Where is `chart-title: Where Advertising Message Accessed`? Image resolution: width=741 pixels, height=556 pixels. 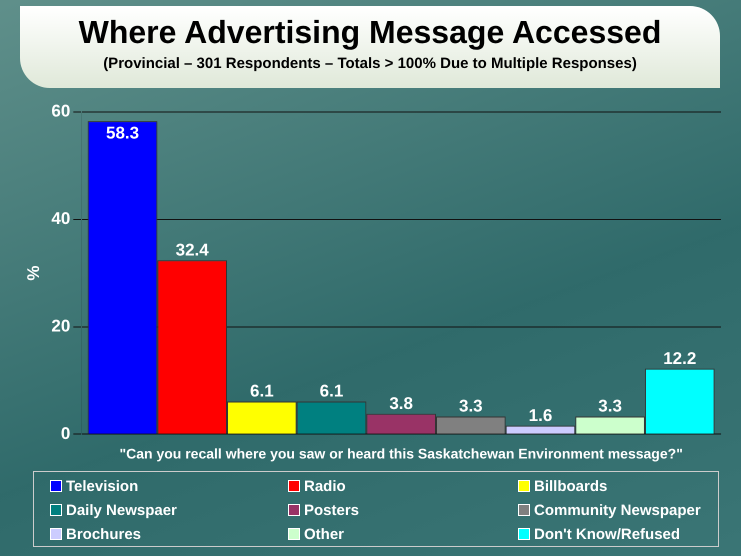
chart-title: Where Advertising Message Accessed is located at coordinates (370, 32).